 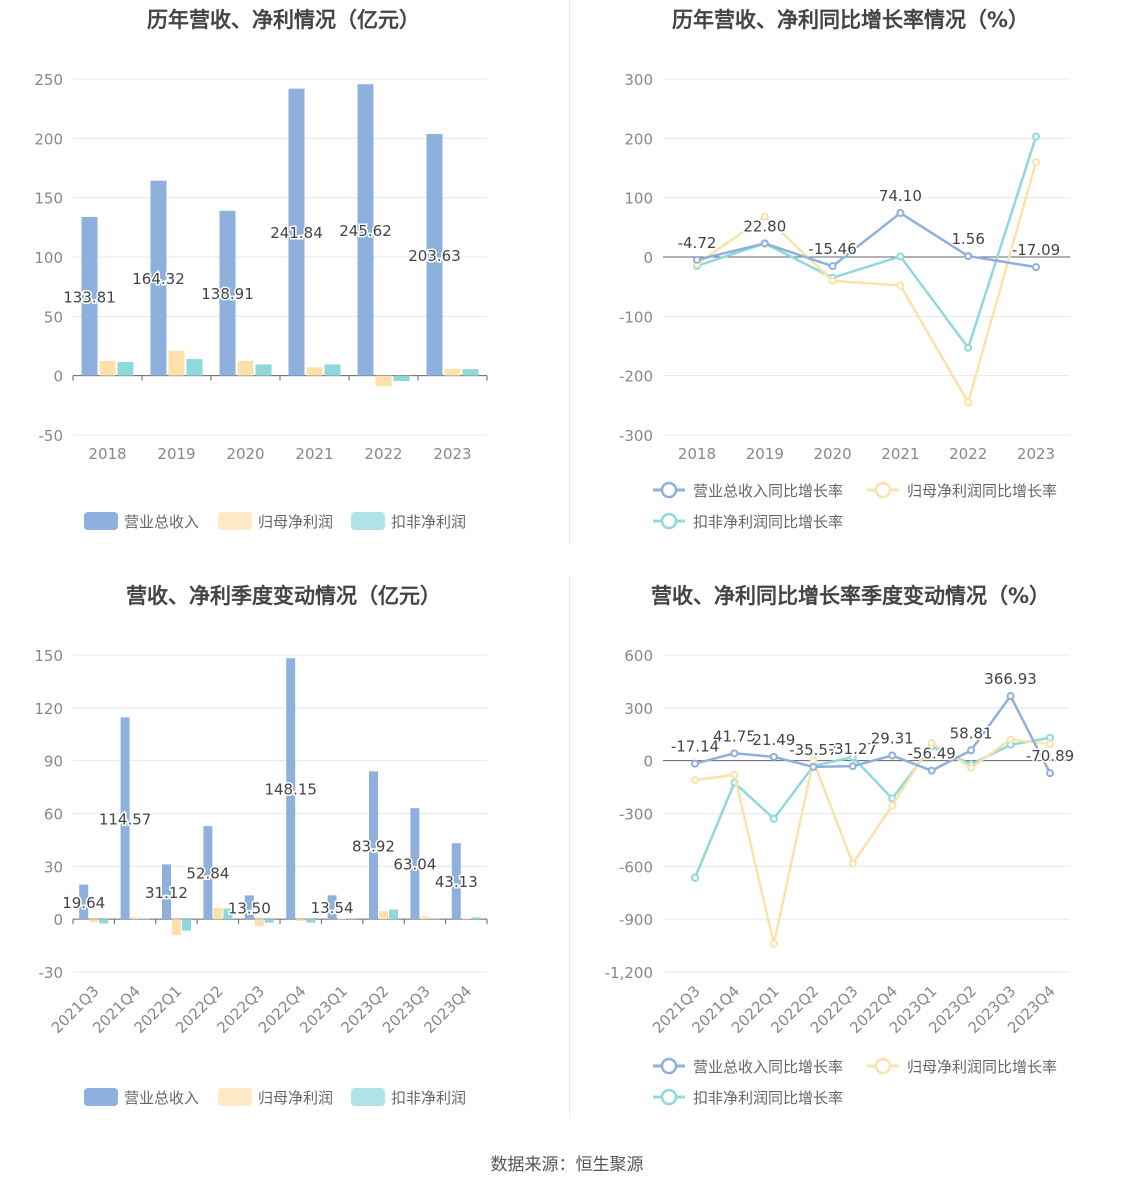 I want to click on y-tick-label: 250, so click(x=48, y=80).